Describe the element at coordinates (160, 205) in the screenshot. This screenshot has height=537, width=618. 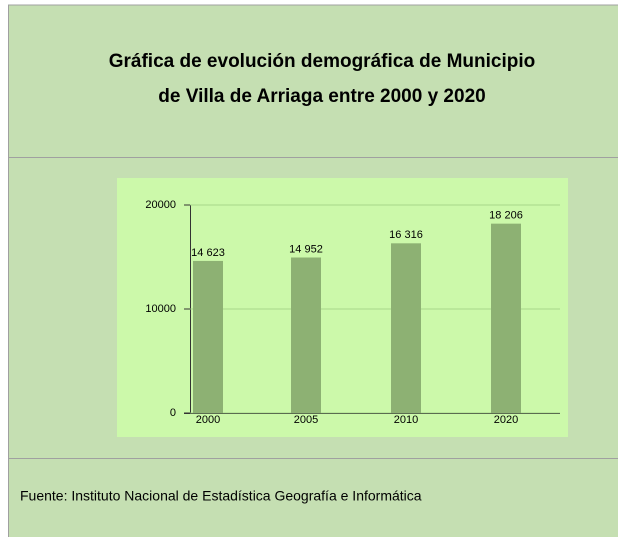
I see `y-tick-label: 20000` at that location.